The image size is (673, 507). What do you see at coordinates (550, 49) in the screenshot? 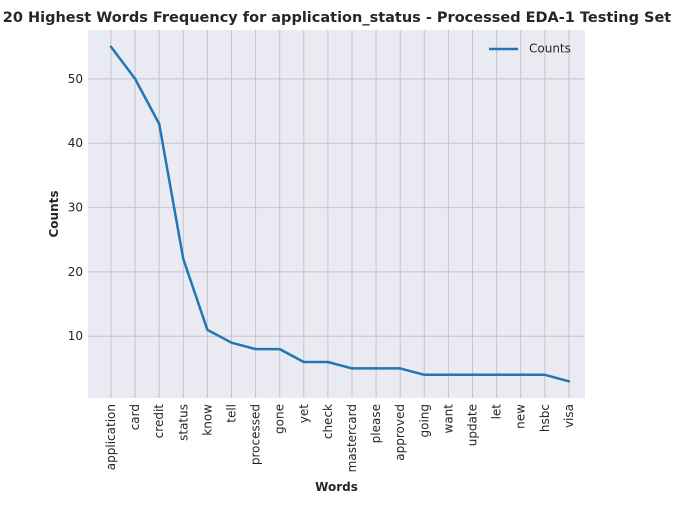
I see `legend-label-counts: Counts` at bounding box center [550, 49].